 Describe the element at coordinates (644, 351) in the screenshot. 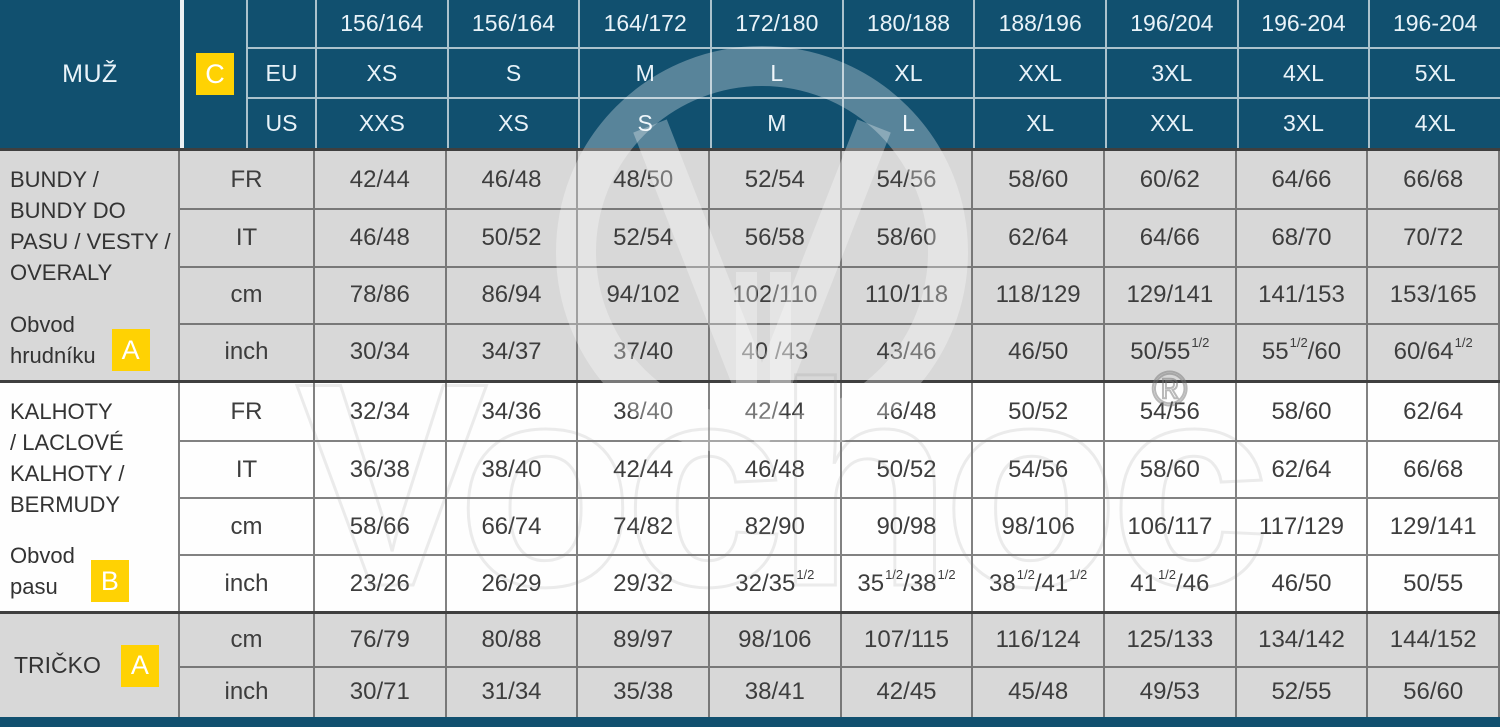

I see `size-value-cell: 37/40` at that location.